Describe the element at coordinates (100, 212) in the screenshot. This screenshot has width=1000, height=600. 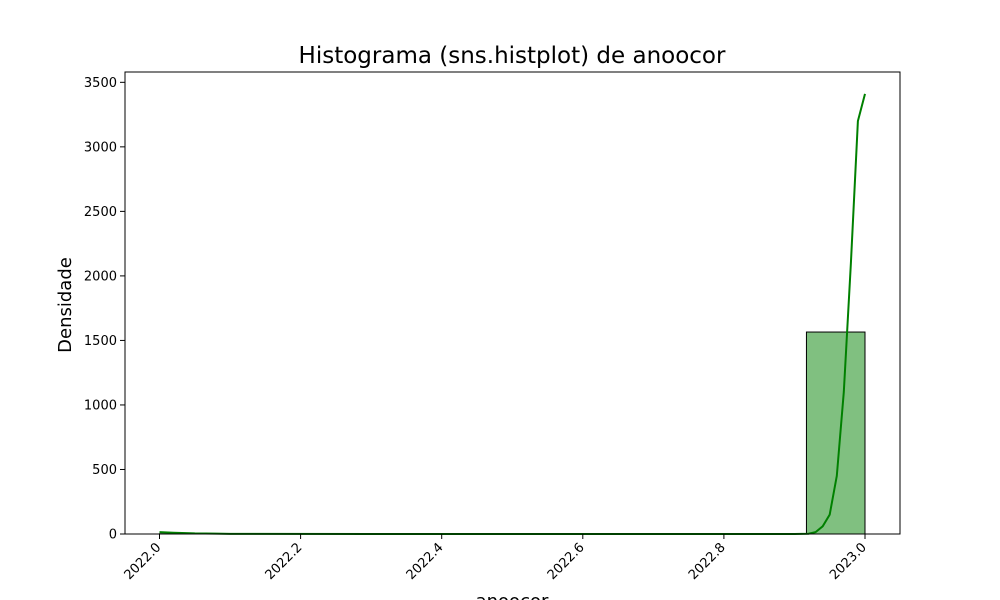
I see `y-tick-label: 2500` at that location.